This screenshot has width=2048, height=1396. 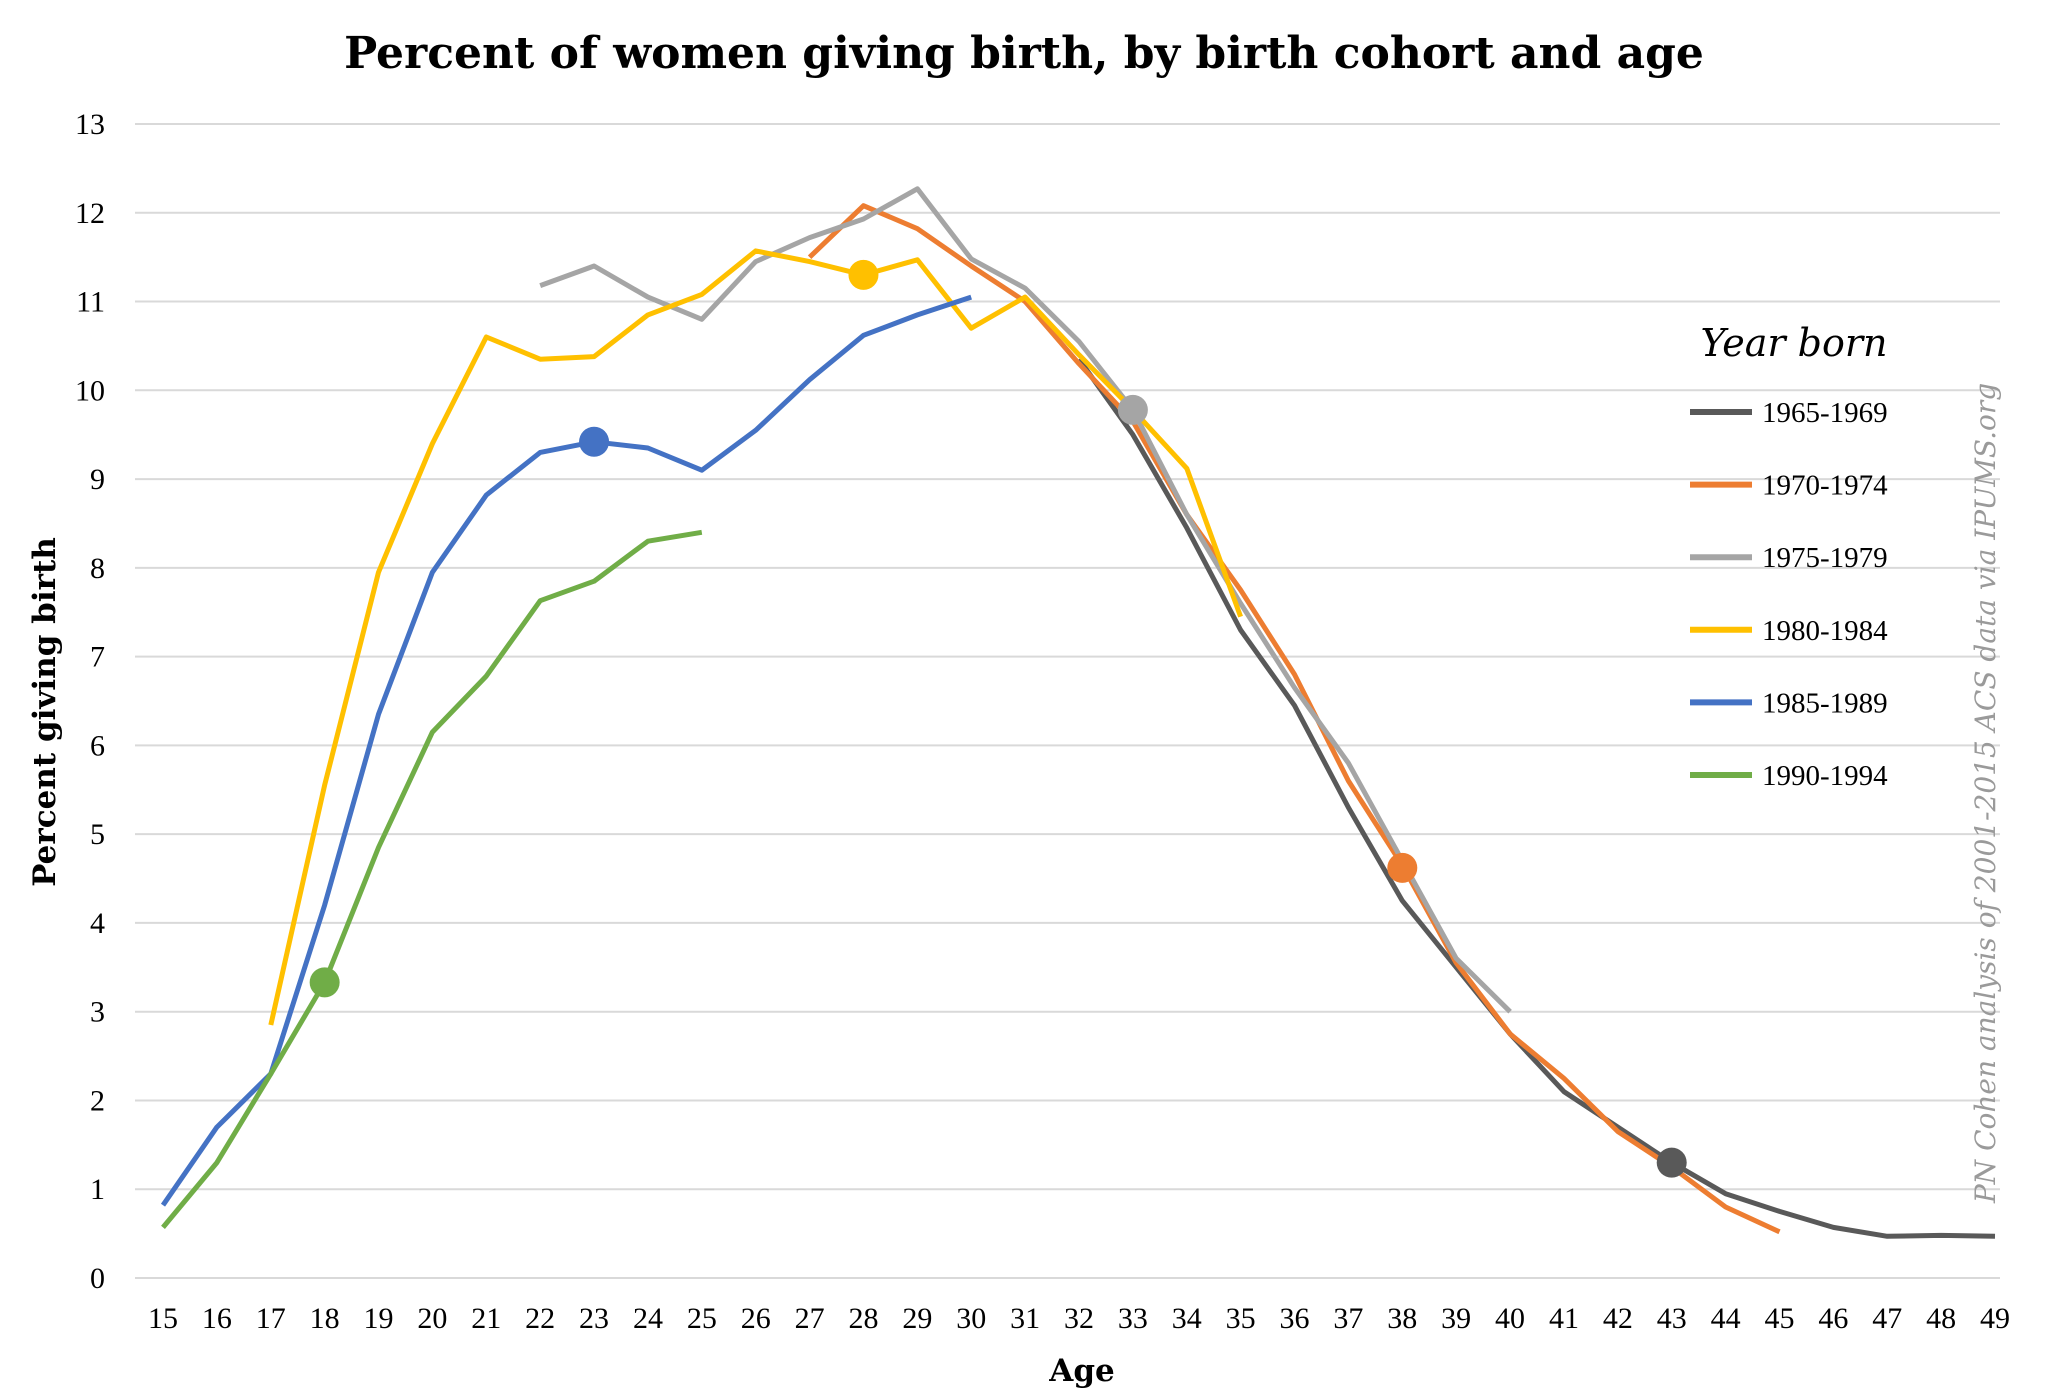 I want to click on legend-label: 1990-1994, so click(x=1825, y=776).